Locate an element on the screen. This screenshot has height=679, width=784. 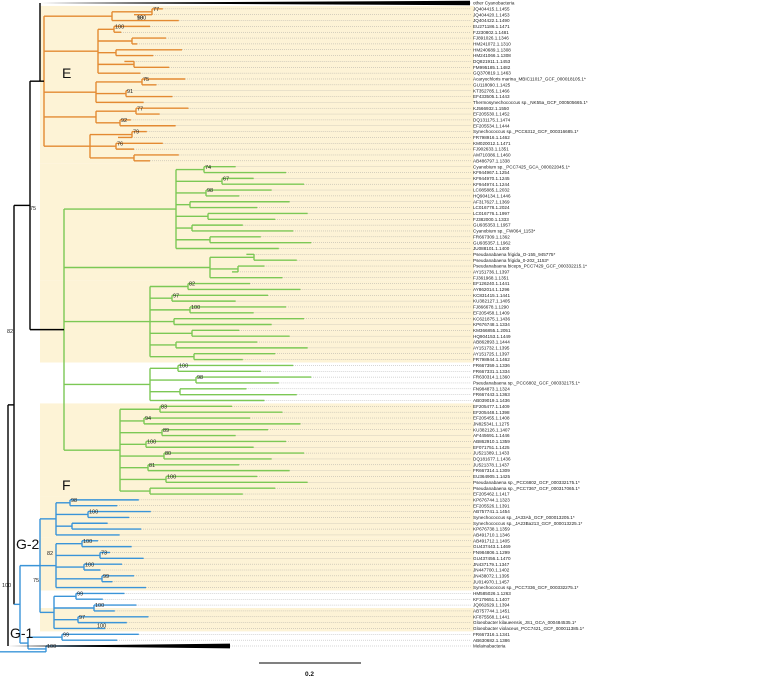
clade-label-g2: G-2 is located at coordinates (28, 544).